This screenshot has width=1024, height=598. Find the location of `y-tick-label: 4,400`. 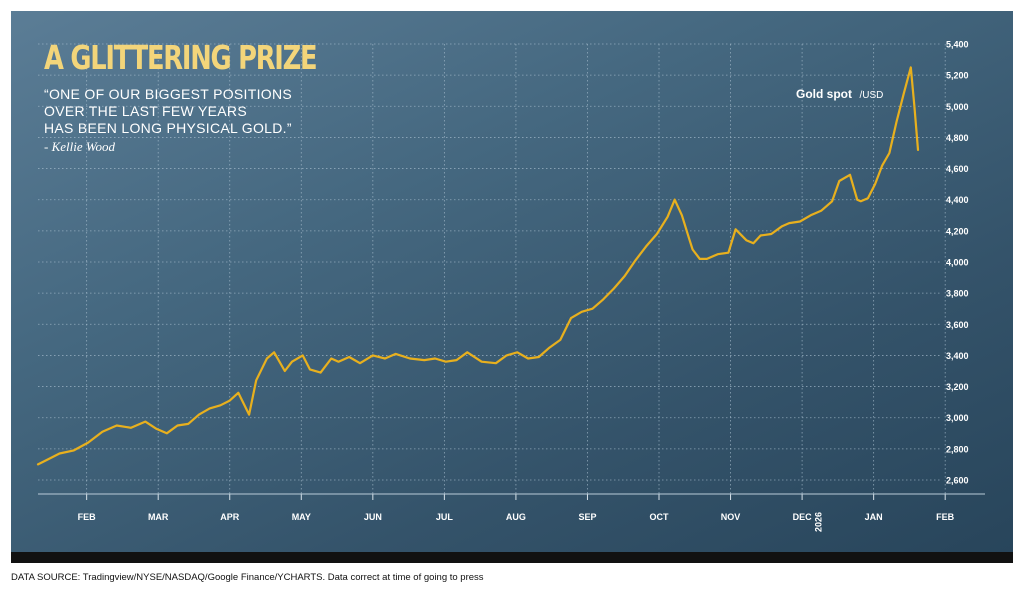

y-tick-label: 4,400 is located at coordinates (957, 200).